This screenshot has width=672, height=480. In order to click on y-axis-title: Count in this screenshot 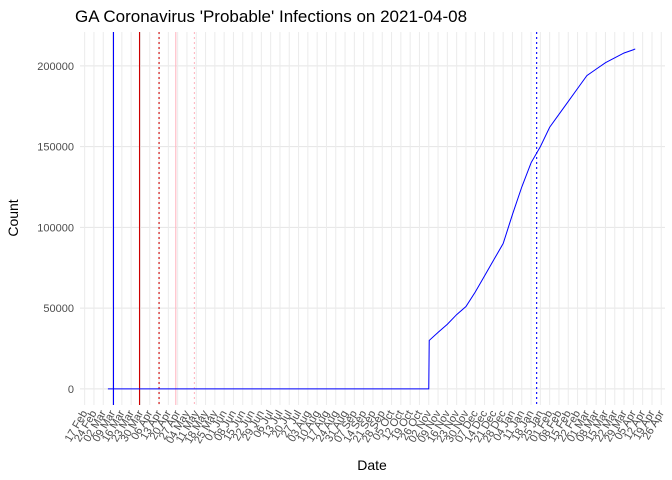, I will do `click(13, 217)`.